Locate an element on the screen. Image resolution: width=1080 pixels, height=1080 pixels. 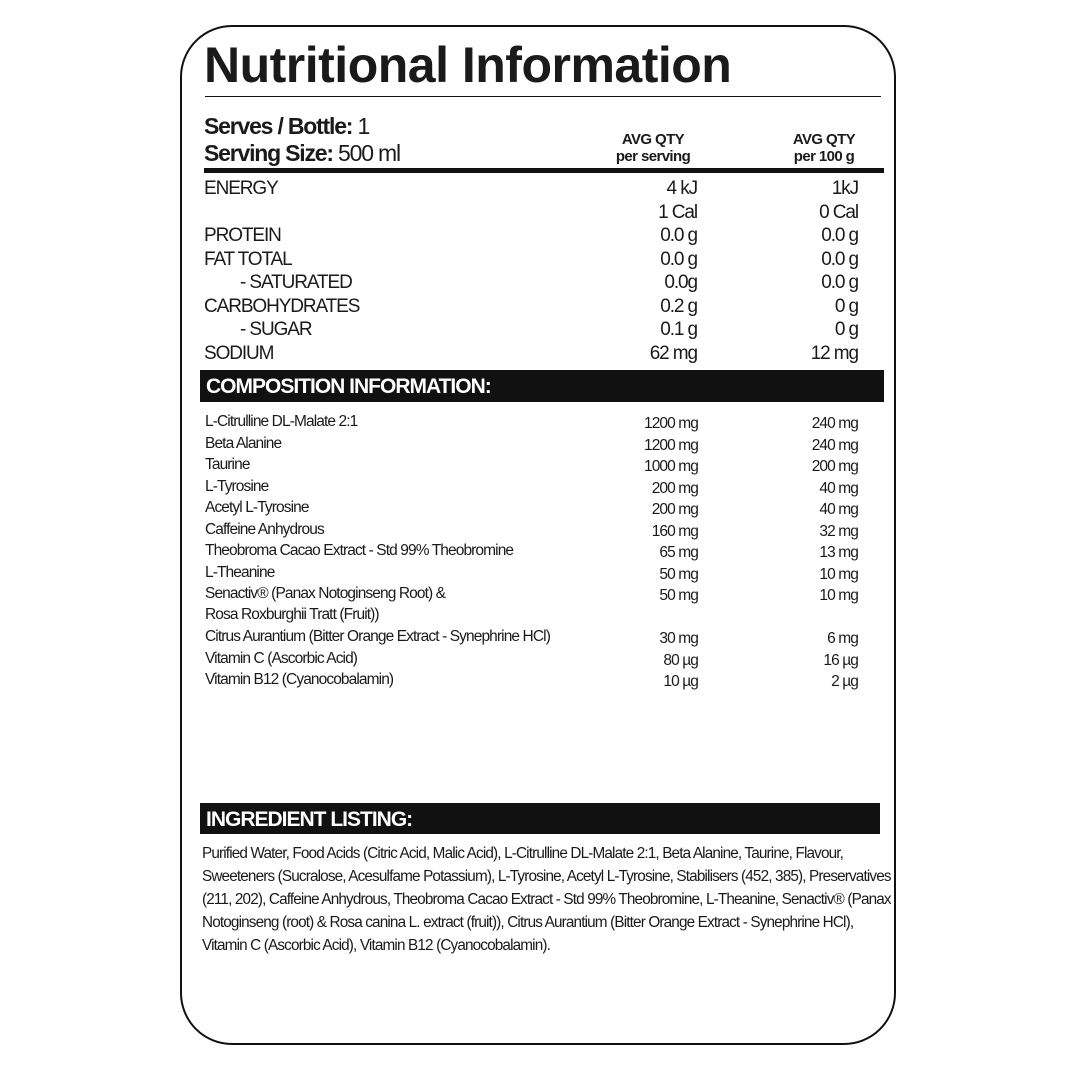
ingredient-label: Vitamin B12 (Cyanocobalamin) is located at coordinates (299, 679).